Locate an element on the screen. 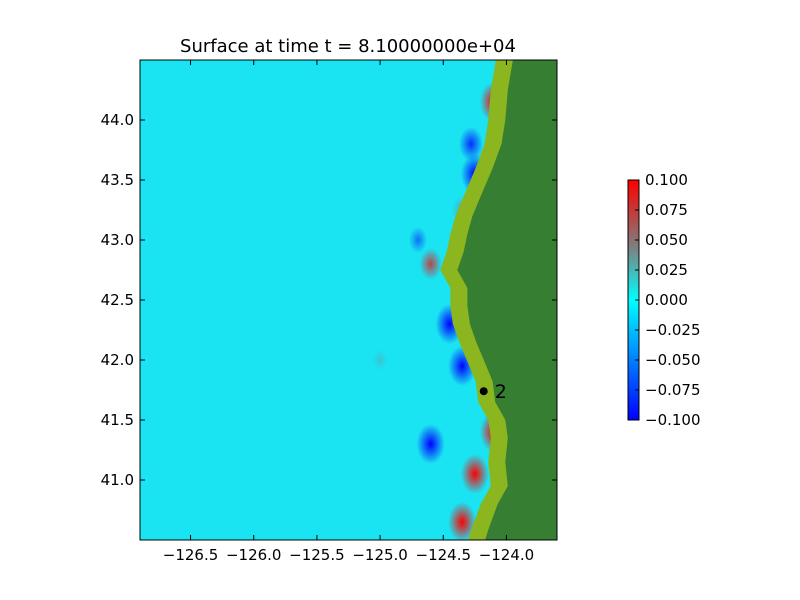 The height and width of the screenshot is (600, 800). y-tick-label: 42.0 is located at coordinates (117, 360).